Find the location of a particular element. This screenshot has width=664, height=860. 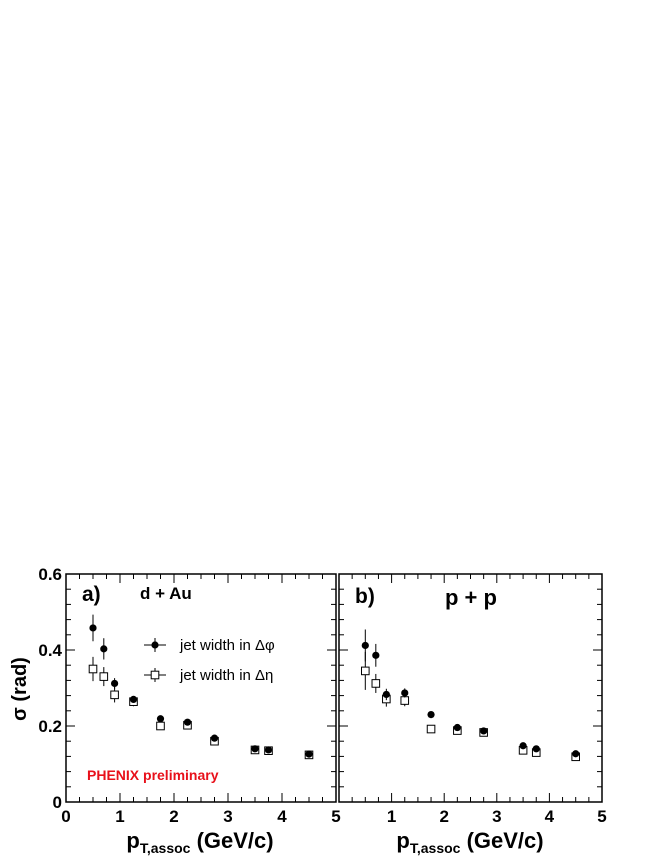

panel-title: d + Au is located at coordinates (166, 593).